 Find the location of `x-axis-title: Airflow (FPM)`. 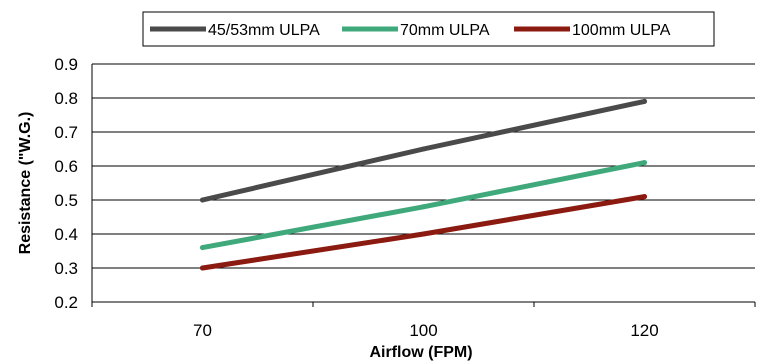

x-axis-title: Airflow (FPM) is located at coordinates (420, 352).